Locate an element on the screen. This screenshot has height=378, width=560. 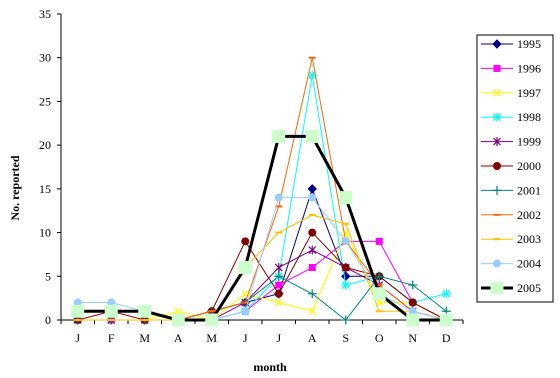
legend-item-1998: 1998 is located at coordinates (511, 117).